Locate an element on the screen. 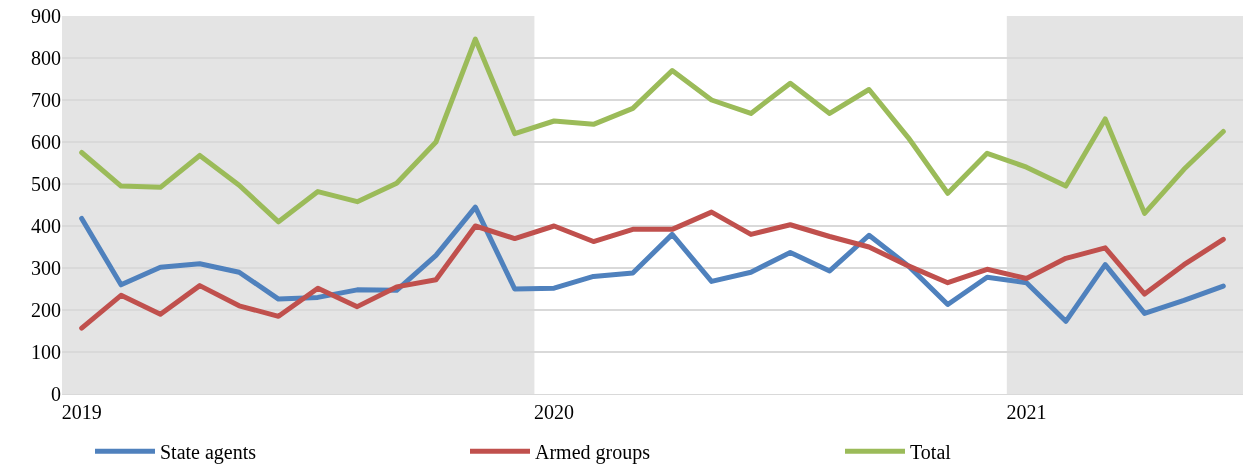  y-tick-label: 400 is located at coordinates (46, 226).